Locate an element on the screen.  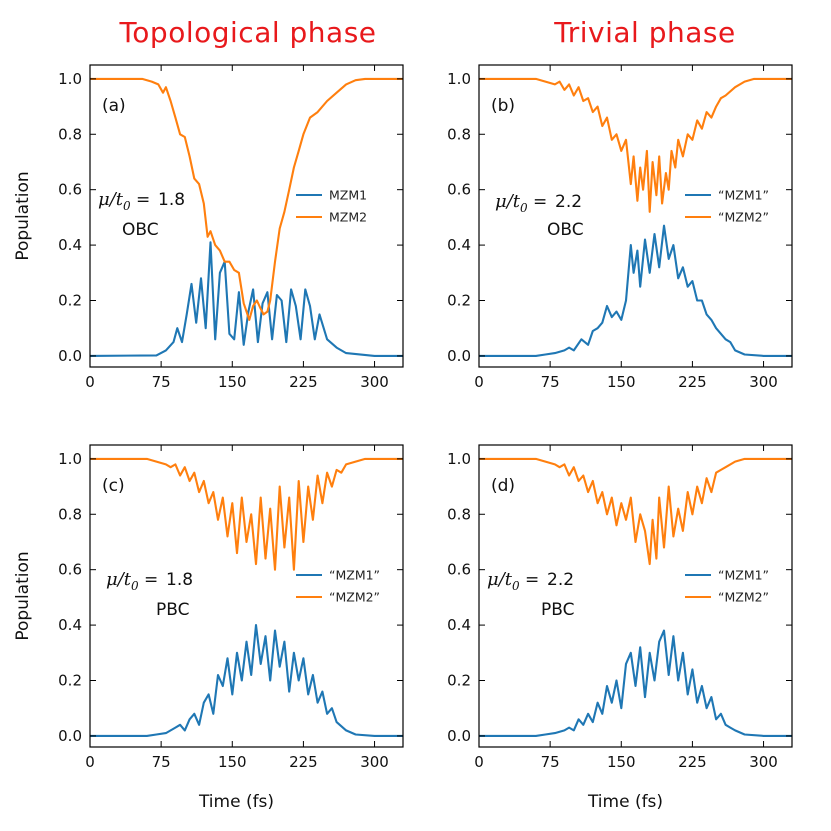
panel-label: (a) is located at coordinates (114, 106).